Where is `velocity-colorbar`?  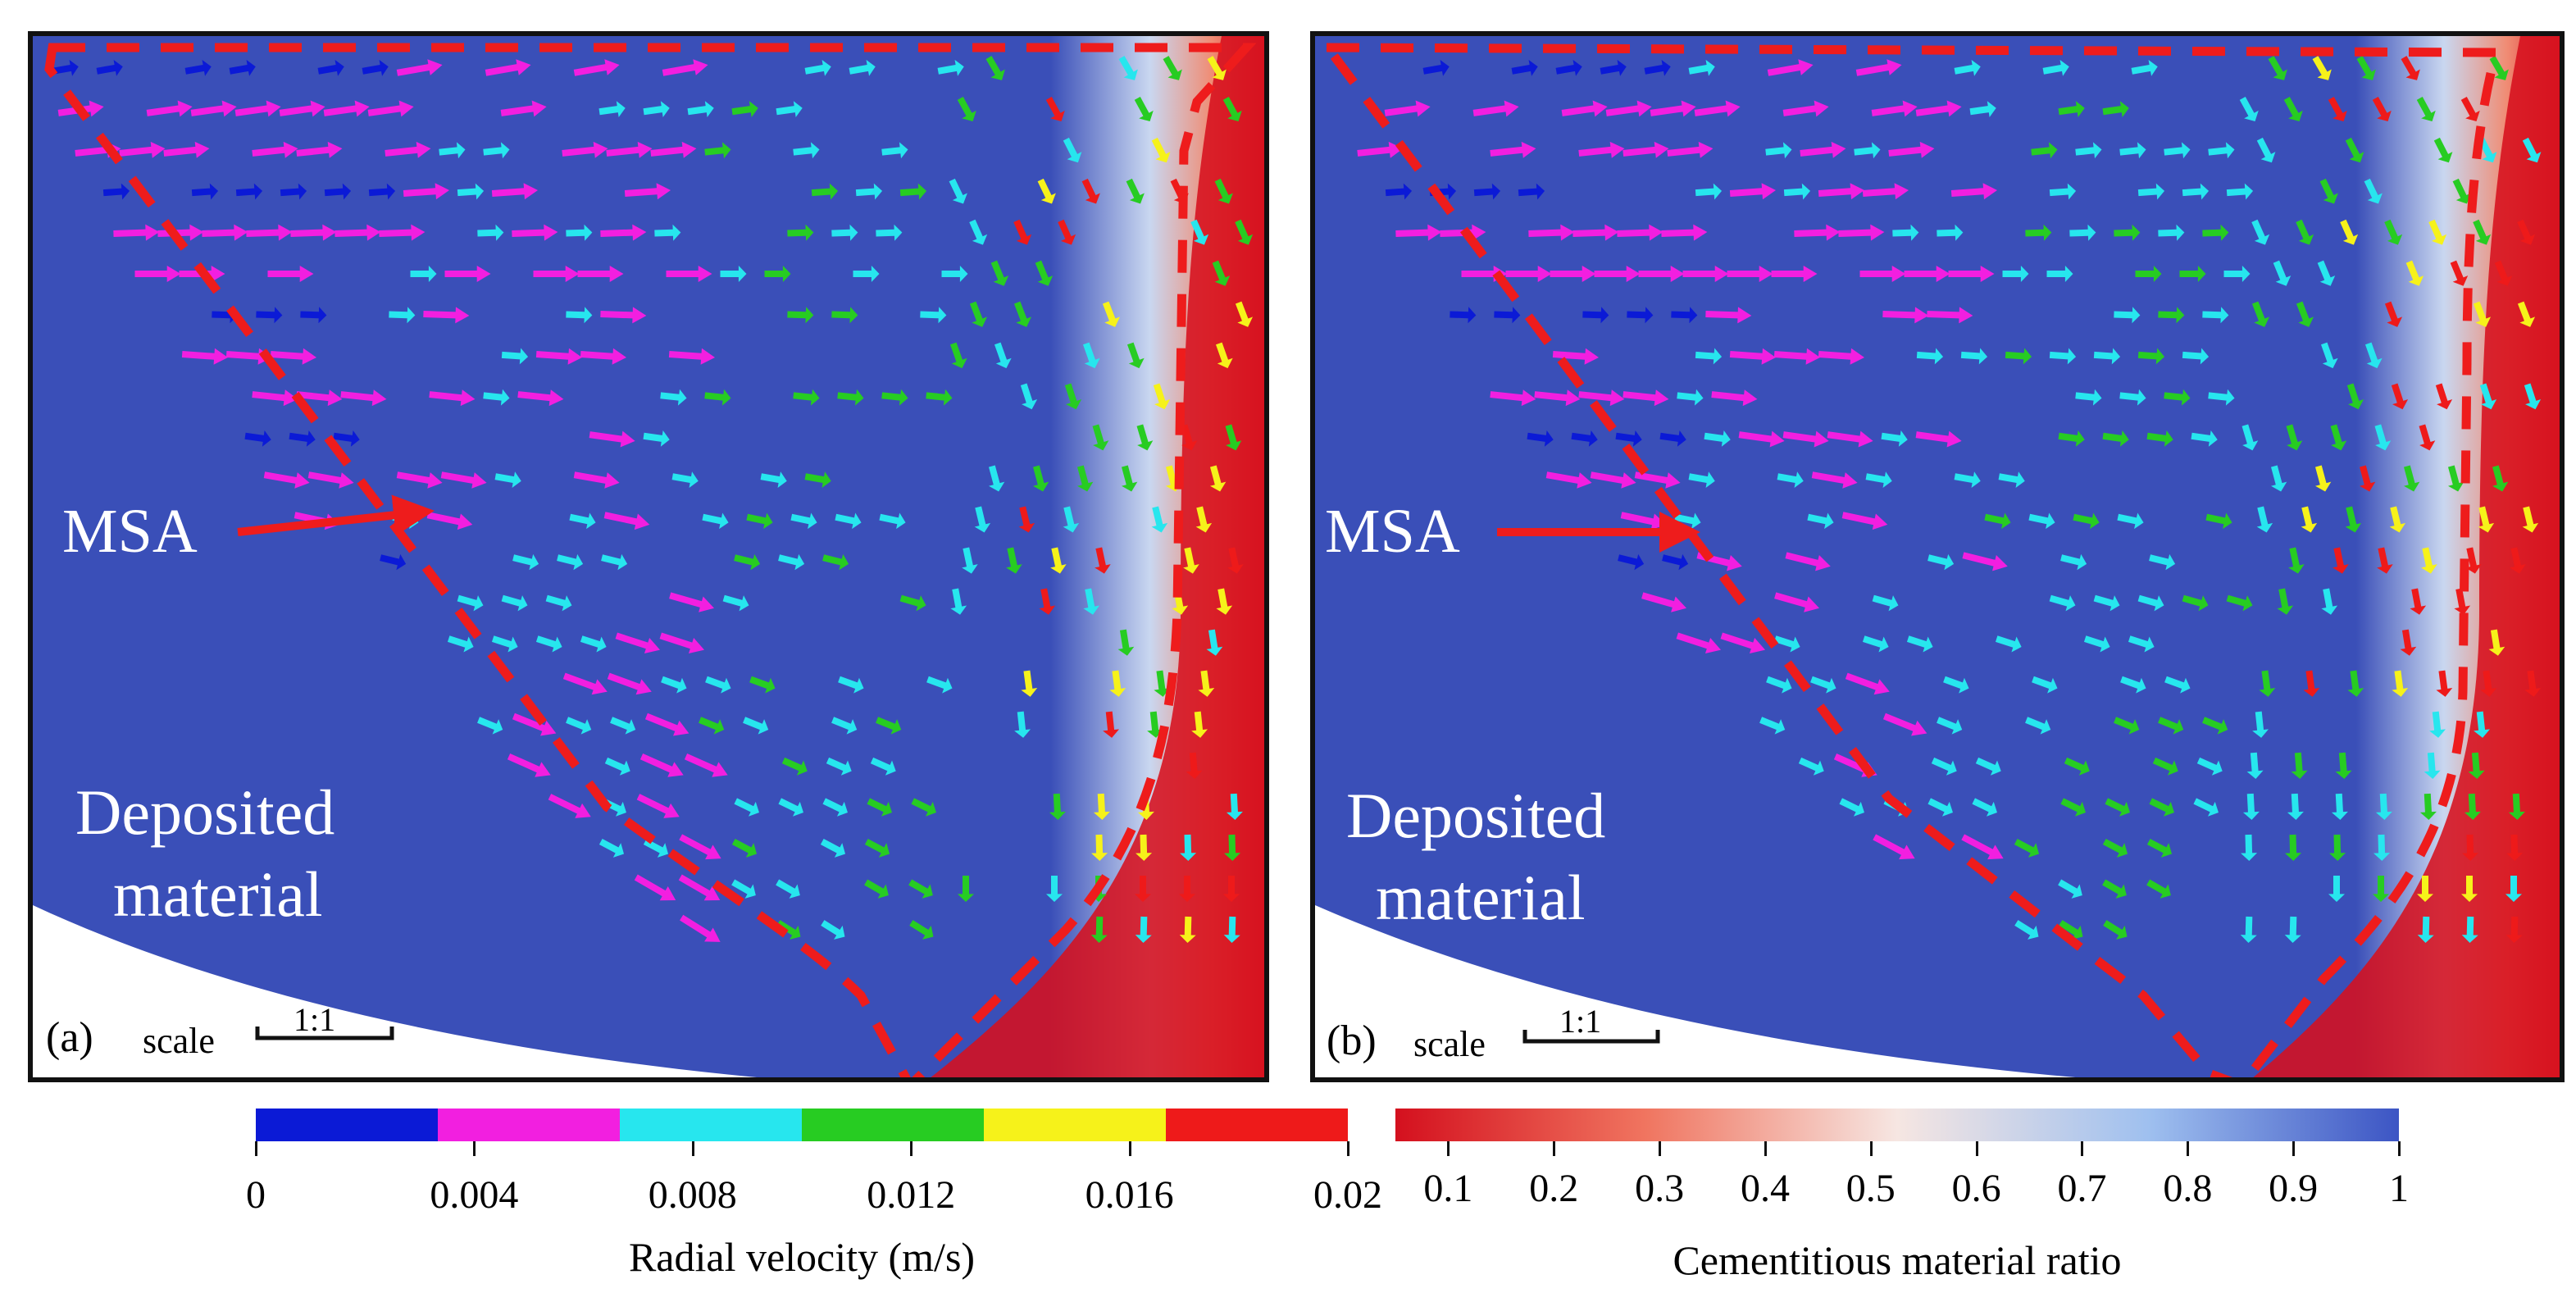
velocity-colorbar is located at coordinates (802, 1125).